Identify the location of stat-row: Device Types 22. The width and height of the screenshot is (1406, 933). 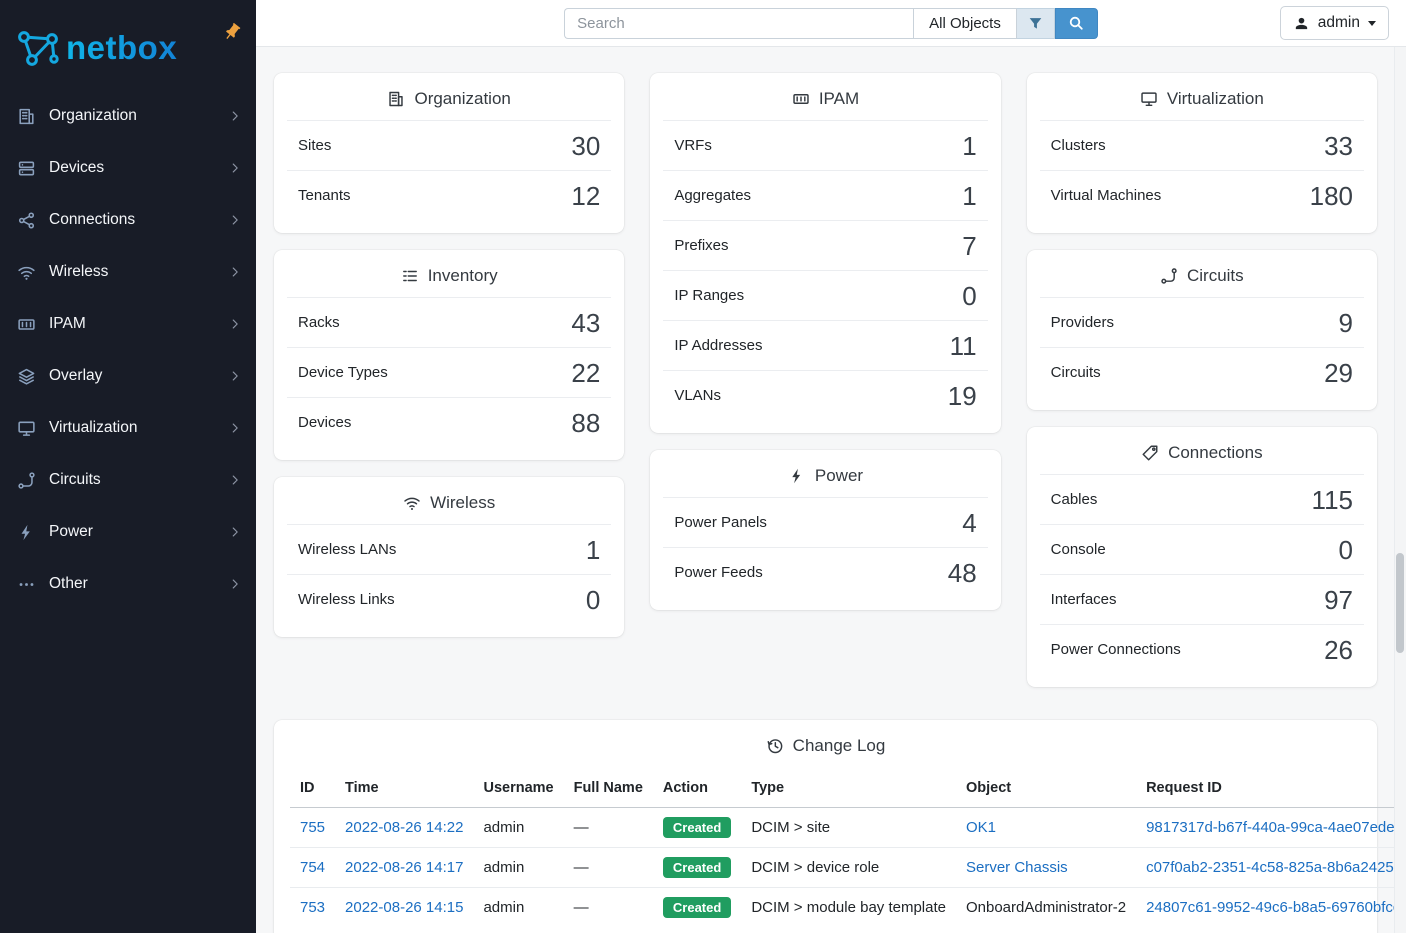
(449, 372).